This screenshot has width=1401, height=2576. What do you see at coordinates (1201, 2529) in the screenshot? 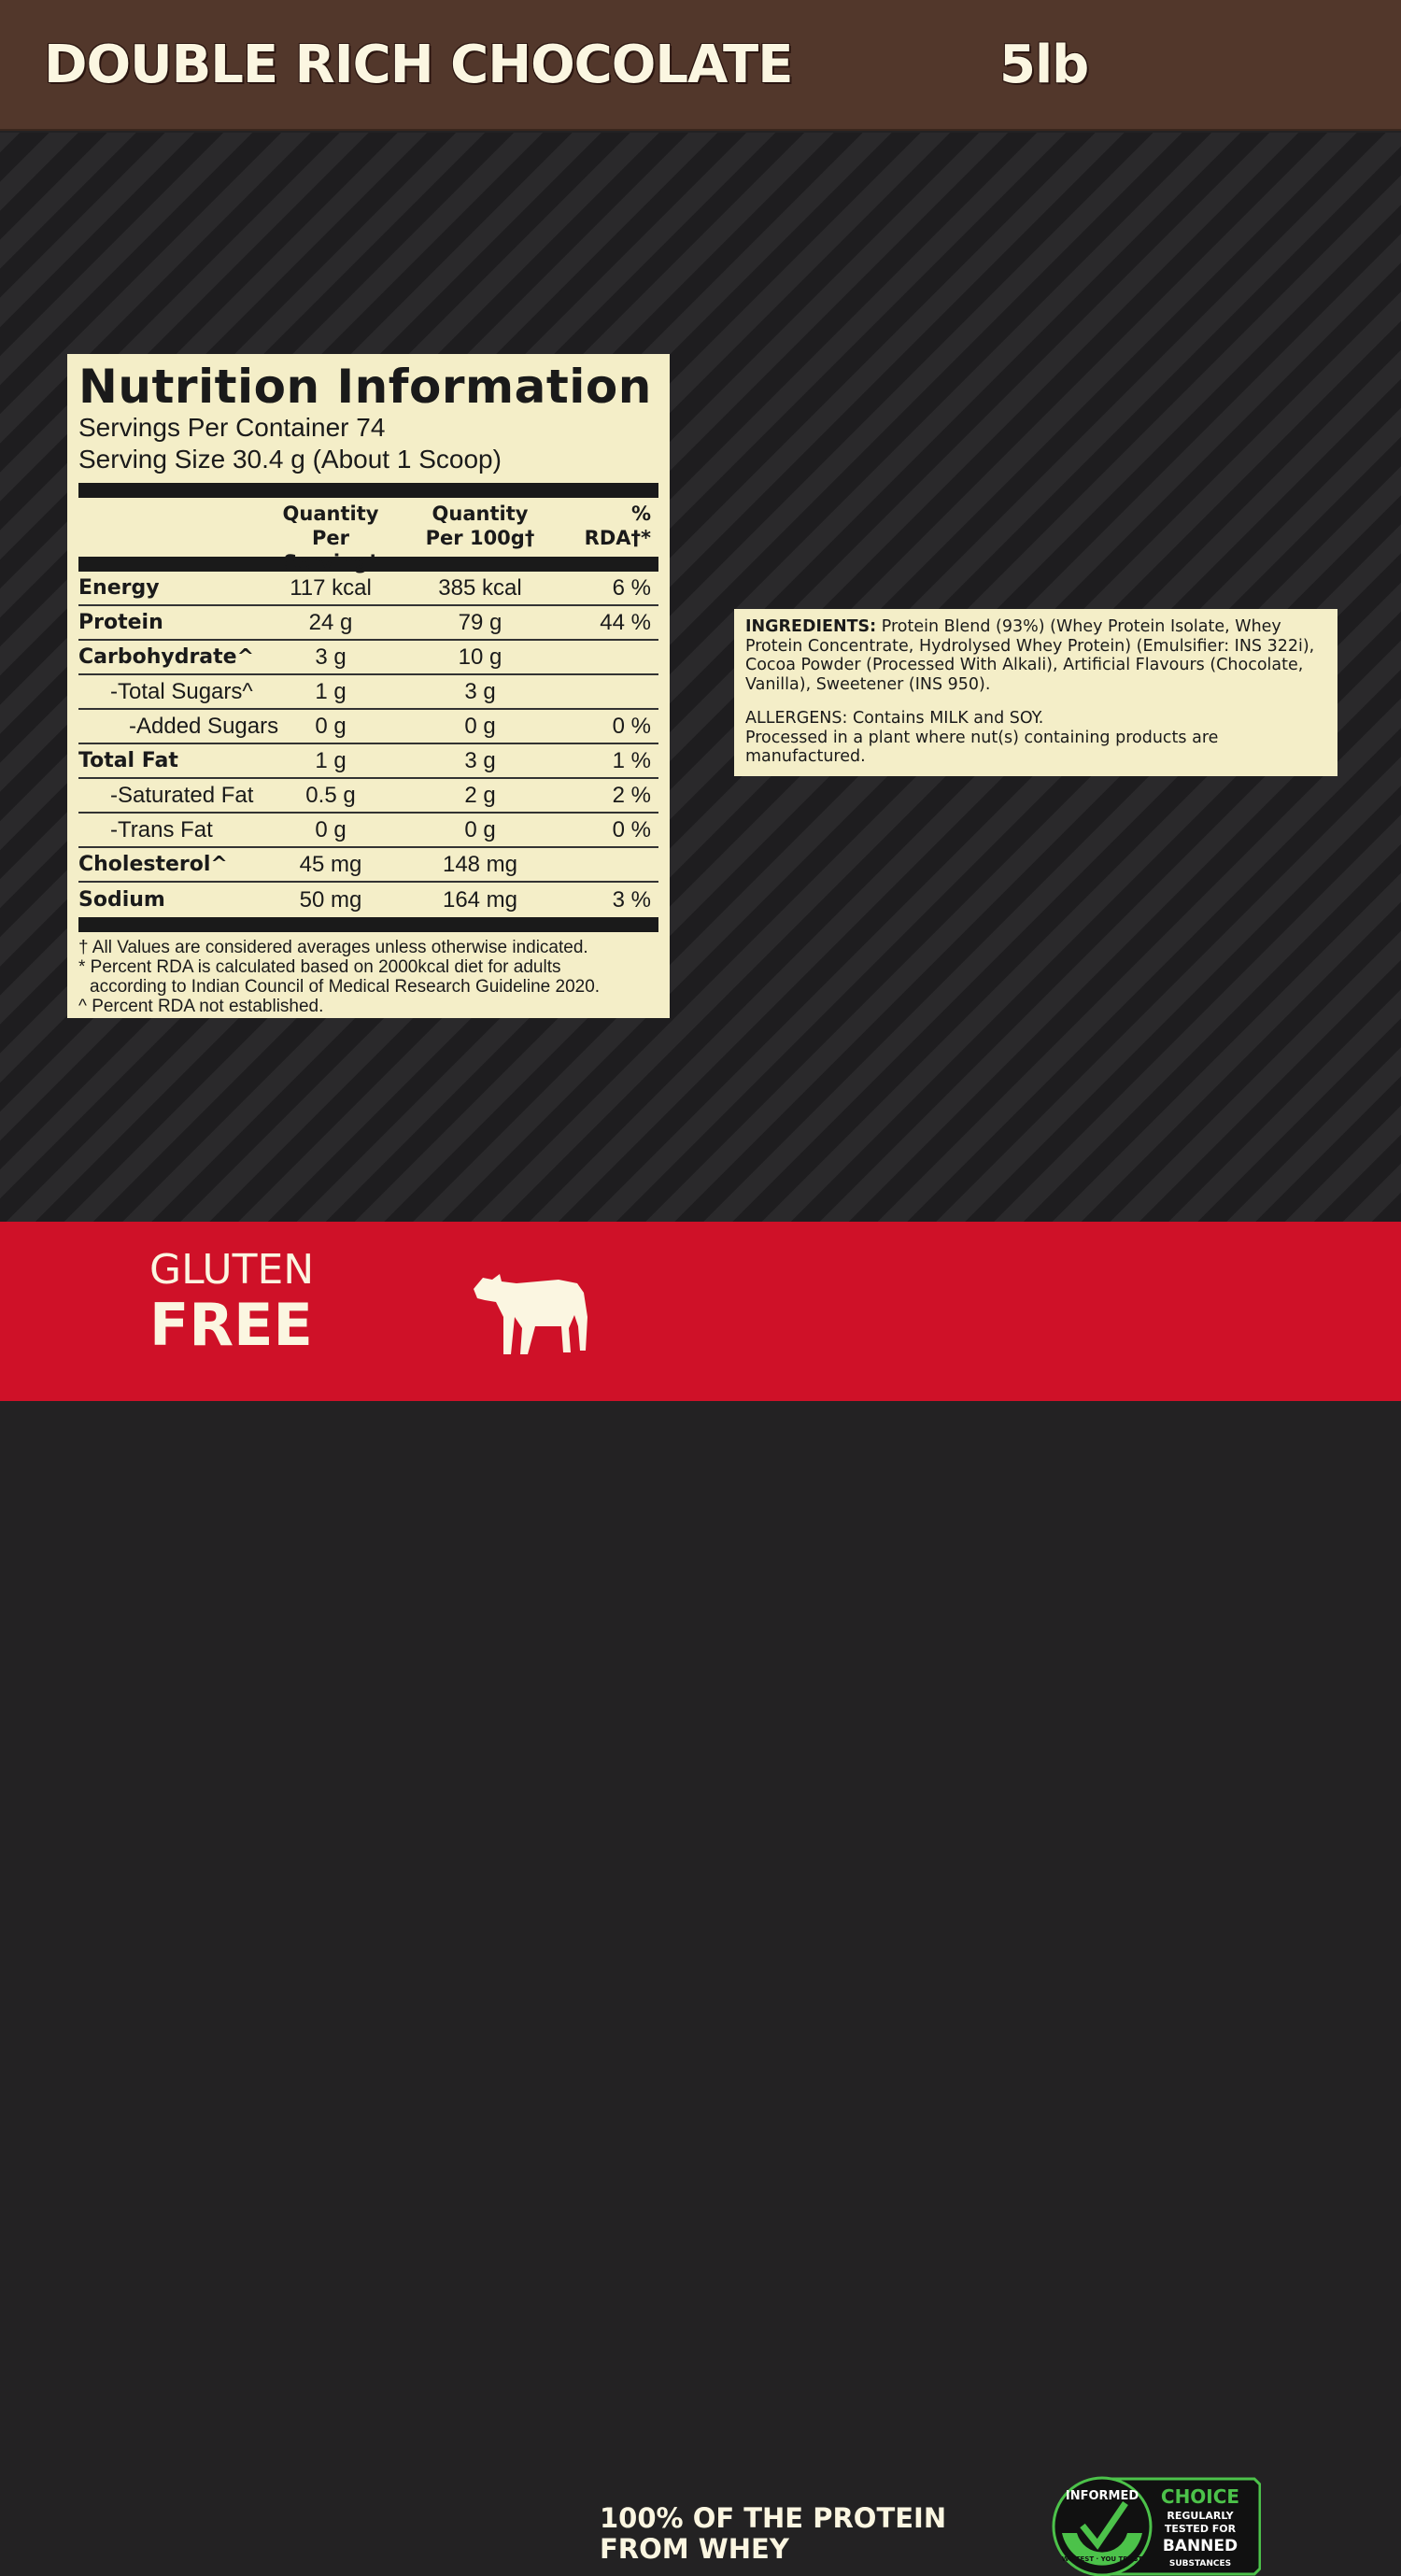
I see `badge-line: TESTED FOR` at bounding box center [1201, 2529].